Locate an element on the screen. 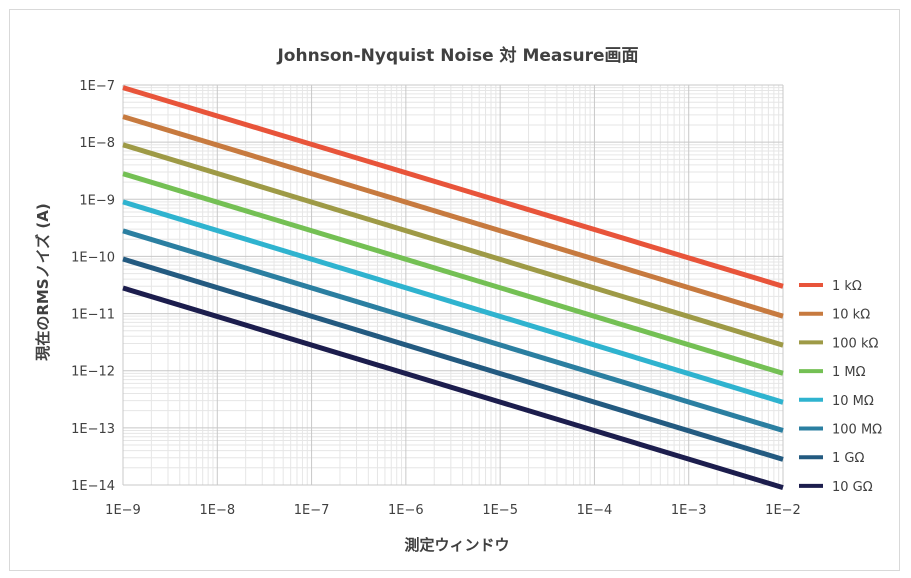 This screenshot has height=578, width=911. x-tick-labels: 1E−9 1E−8 1E−7 1E−6 1E−5 1E−4 1E−3 1E−2 is located at coordinates (453, 510).